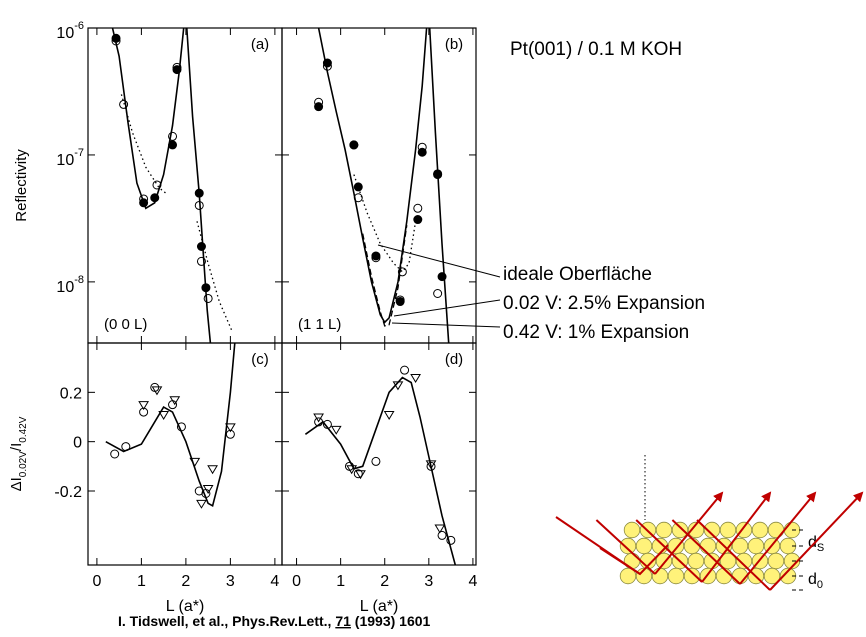 This screenshot has height=637, width=866. Describe the element at coordinates (71, 393) in the screenshot. I see `y-tick-label: 0.2` at that location.